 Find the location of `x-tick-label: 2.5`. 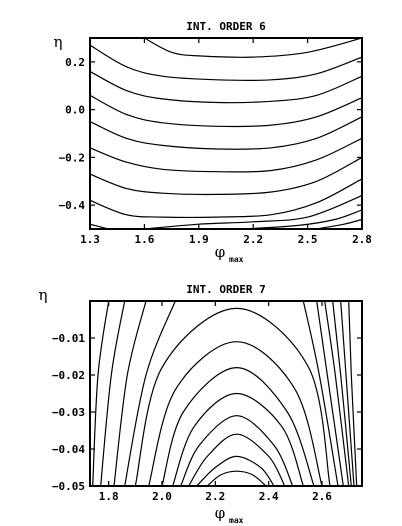

x-tick-label: 2.5 is located at coordinates (308, 239).